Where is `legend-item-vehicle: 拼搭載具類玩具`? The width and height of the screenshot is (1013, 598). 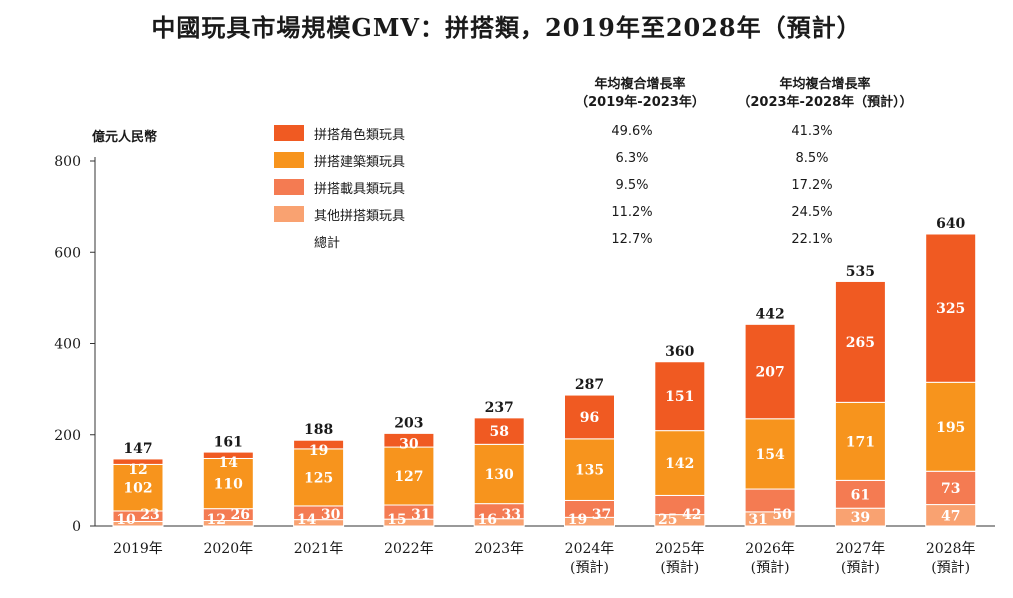
legend-item-vehicle: 拼搭載具類玩具 is located at coordinates (340, 187).